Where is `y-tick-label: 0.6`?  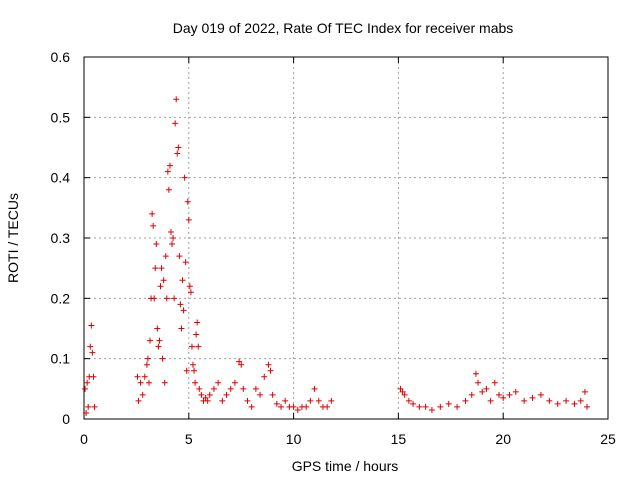
y-tick-label: 0.6 is located at coordinates (61, 57).